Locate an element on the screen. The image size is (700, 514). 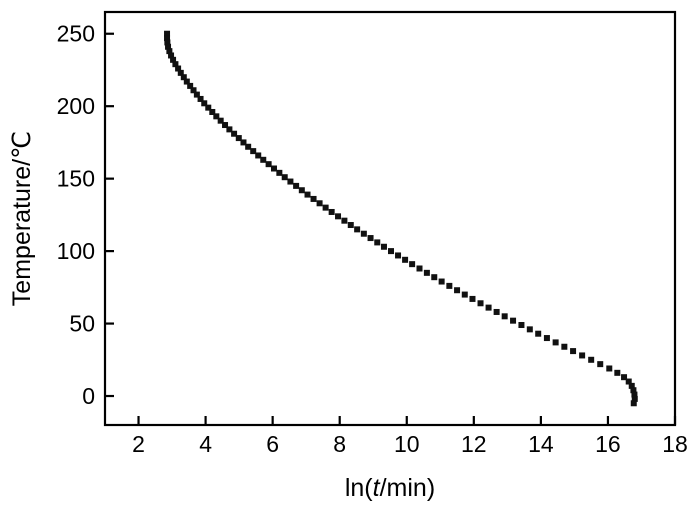
y-tick-label: 150 is located at coordinates (76, 179).